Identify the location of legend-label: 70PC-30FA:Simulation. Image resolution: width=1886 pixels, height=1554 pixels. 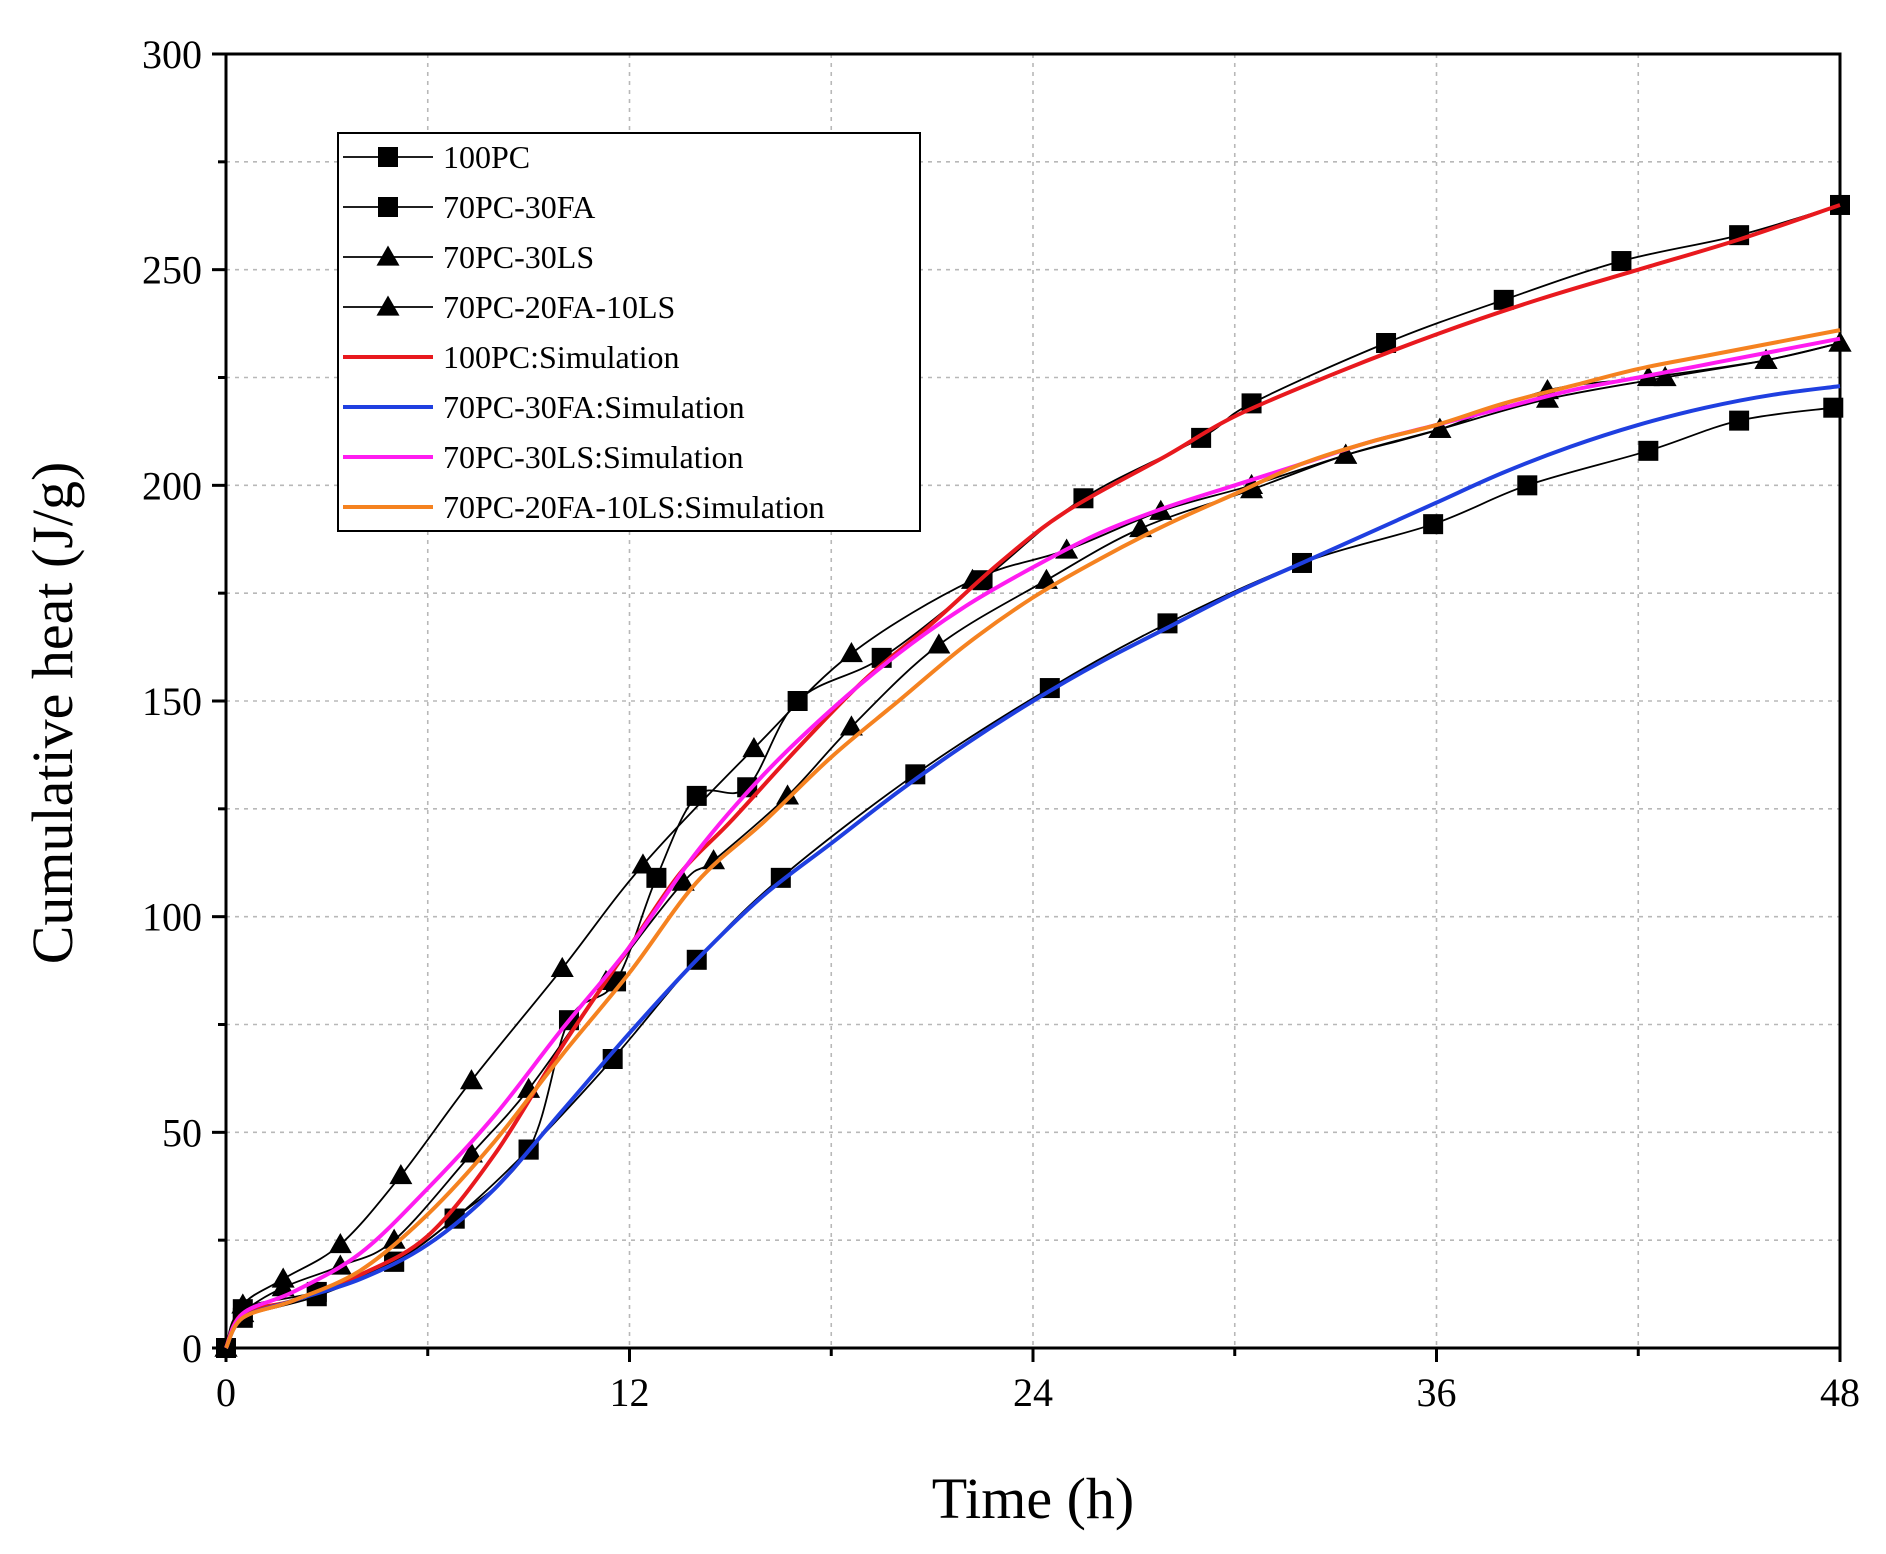
(594, 407).